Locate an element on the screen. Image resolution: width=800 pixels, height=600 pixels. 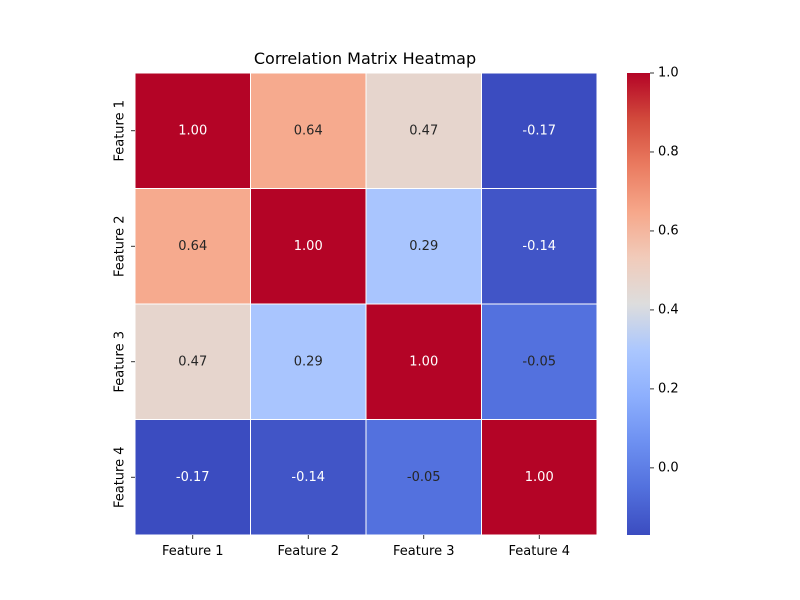
cell-value-r3-c2: 0.29 is located at coordinates (308, 361).